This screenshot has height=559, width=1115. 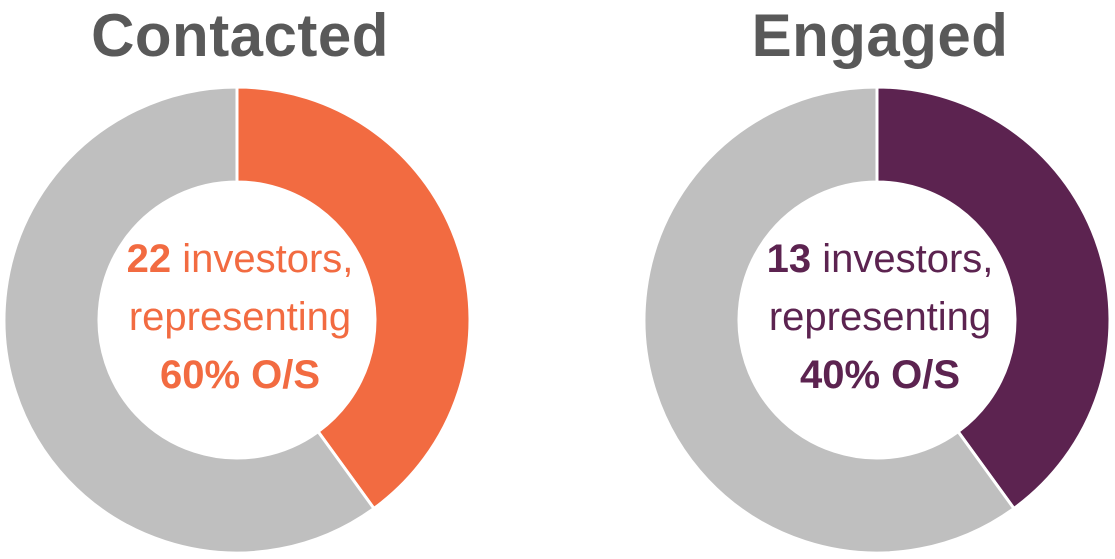 I want to click on center-line-1: 13 investors,, so click(x=880, y=259).